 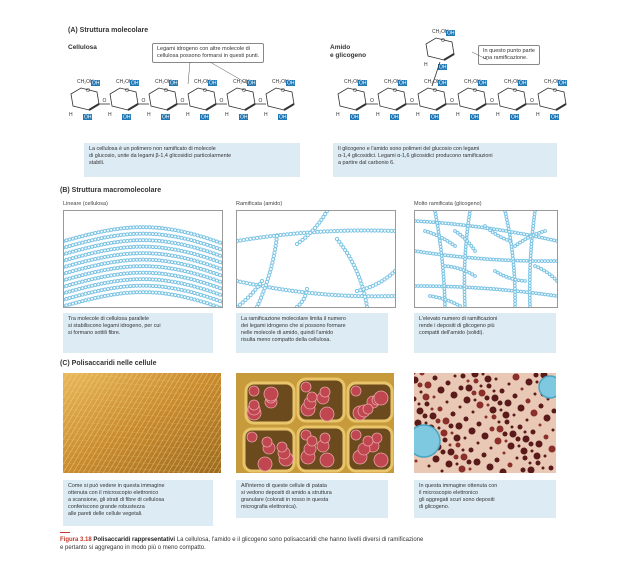 What do you see at coordinates (368, 441) in the screenshot?
I see `starch-granule` at bounding box center [368, 441].